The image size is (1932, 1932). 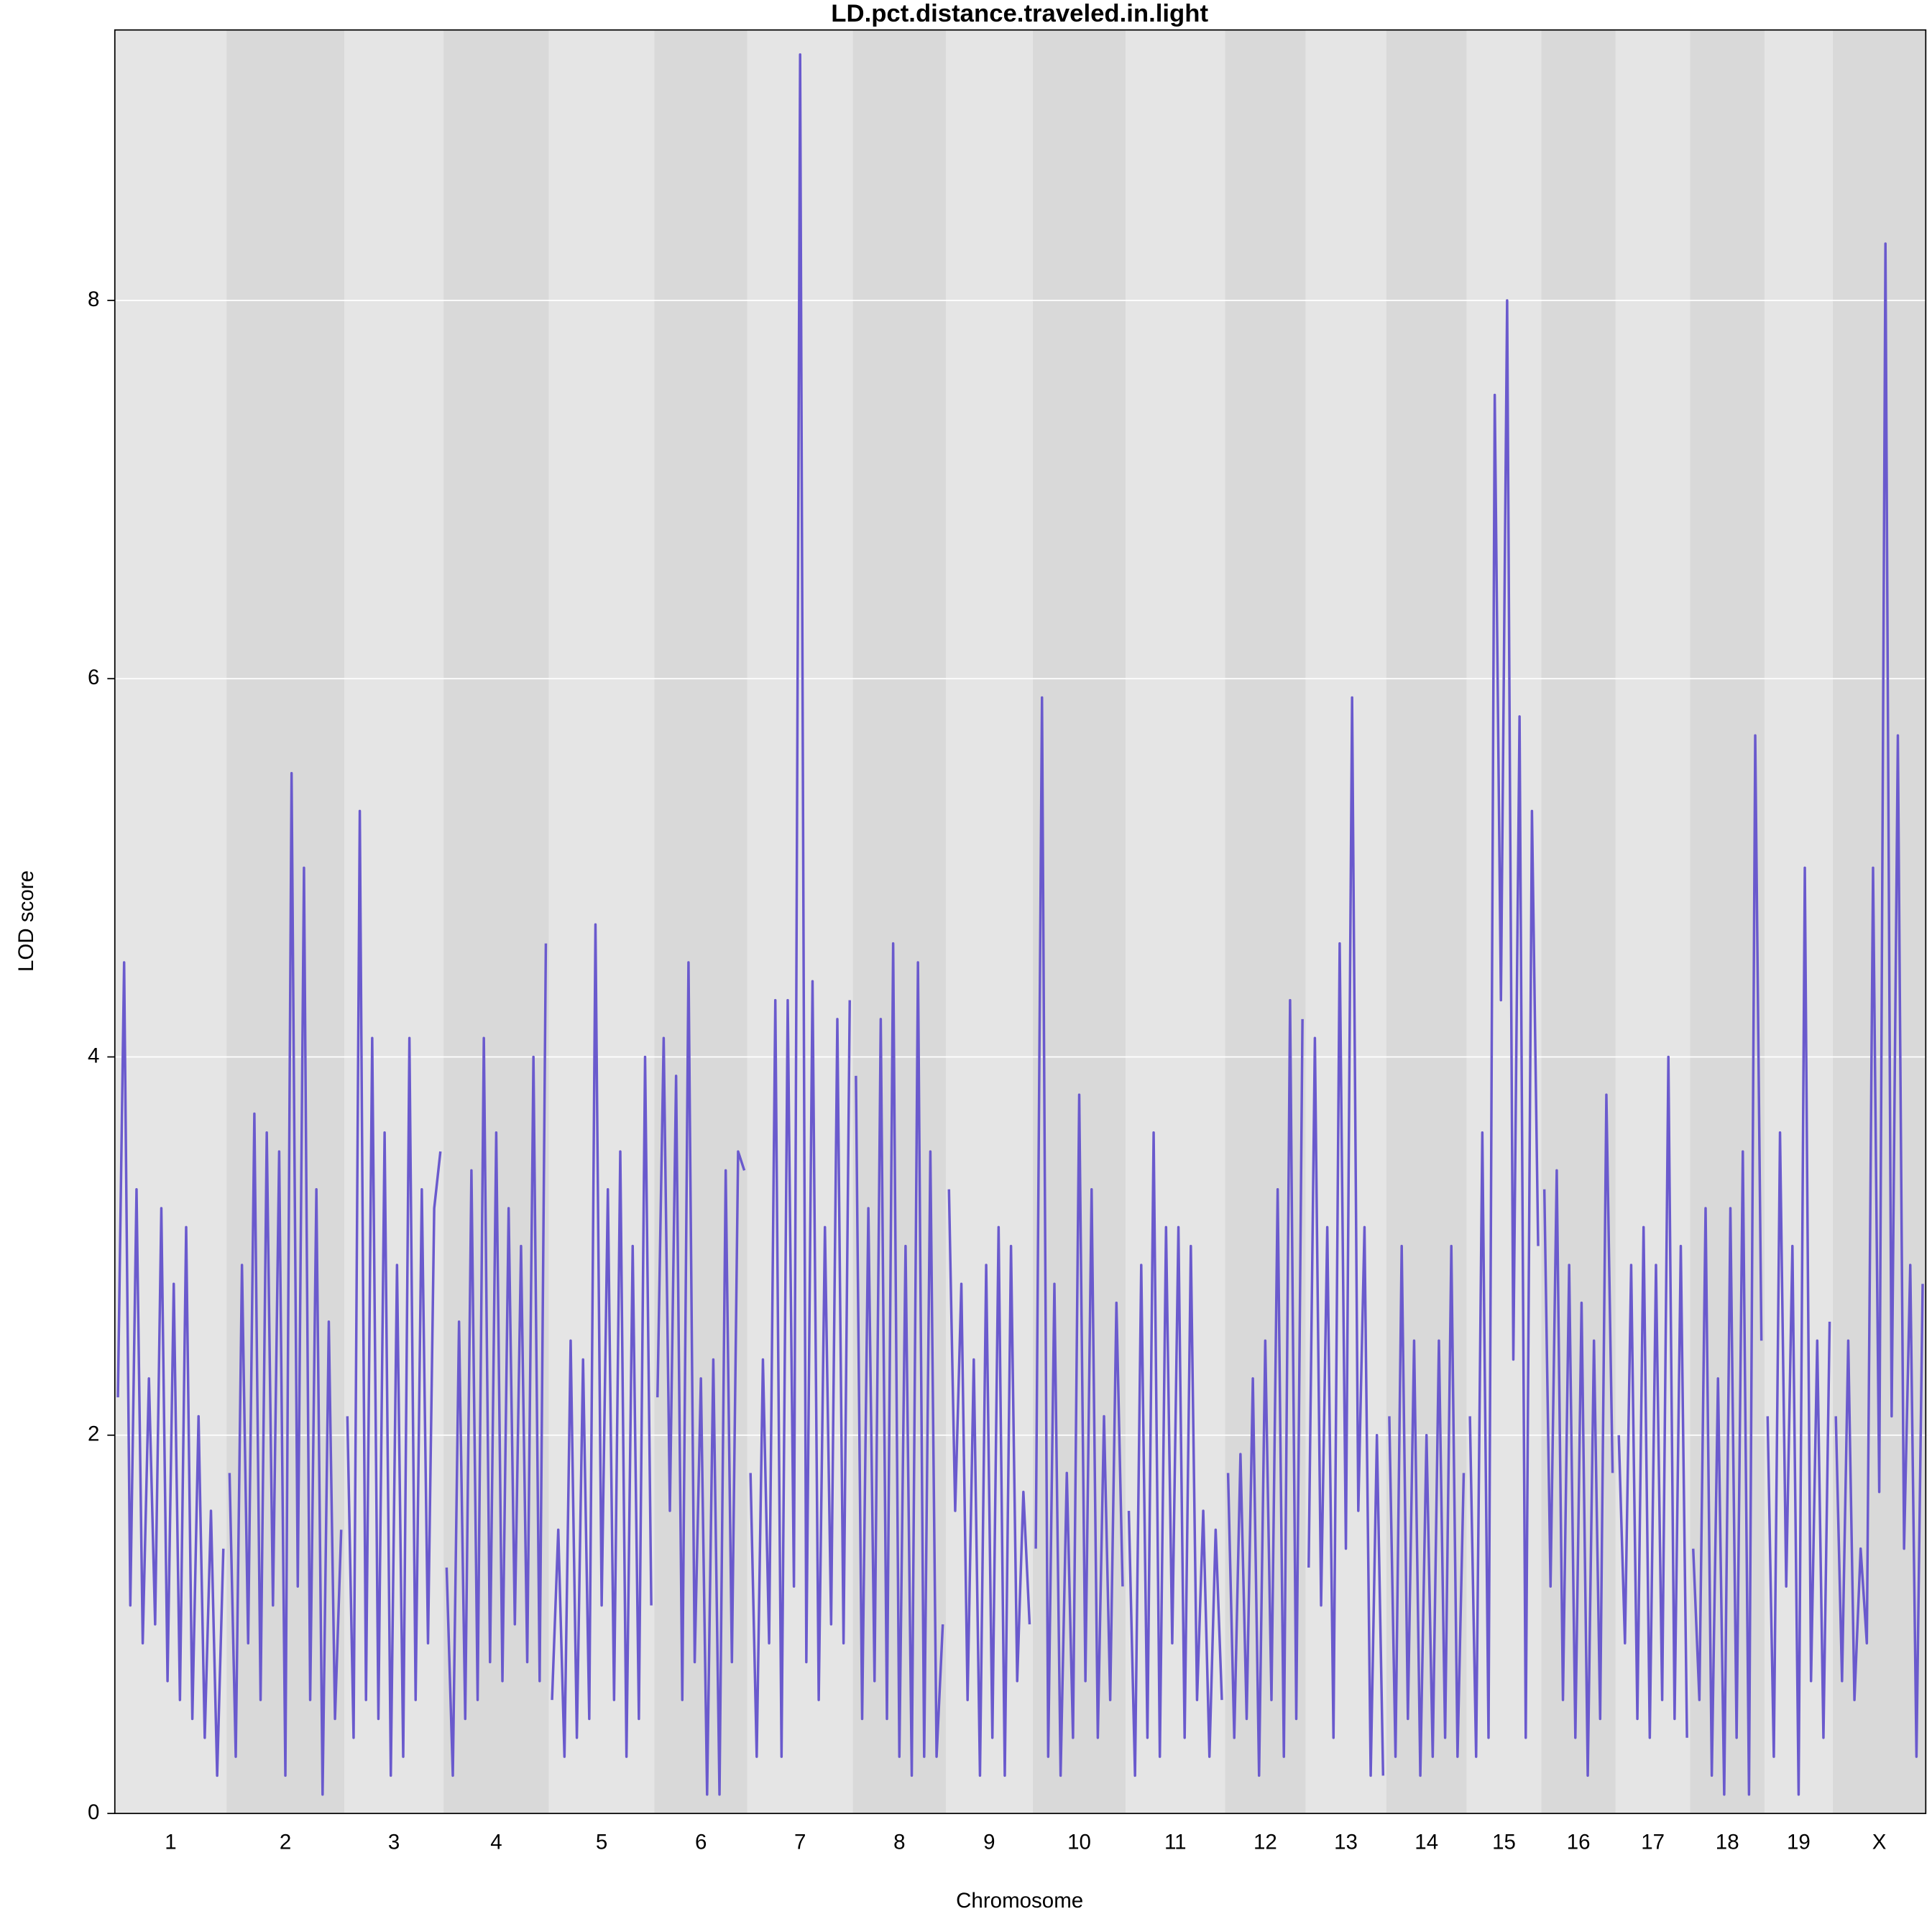 What do you see at coordinates (93, 1434) in the screenshot?
I see `y-tick-label: 2` at bounding box center [93, 1434].